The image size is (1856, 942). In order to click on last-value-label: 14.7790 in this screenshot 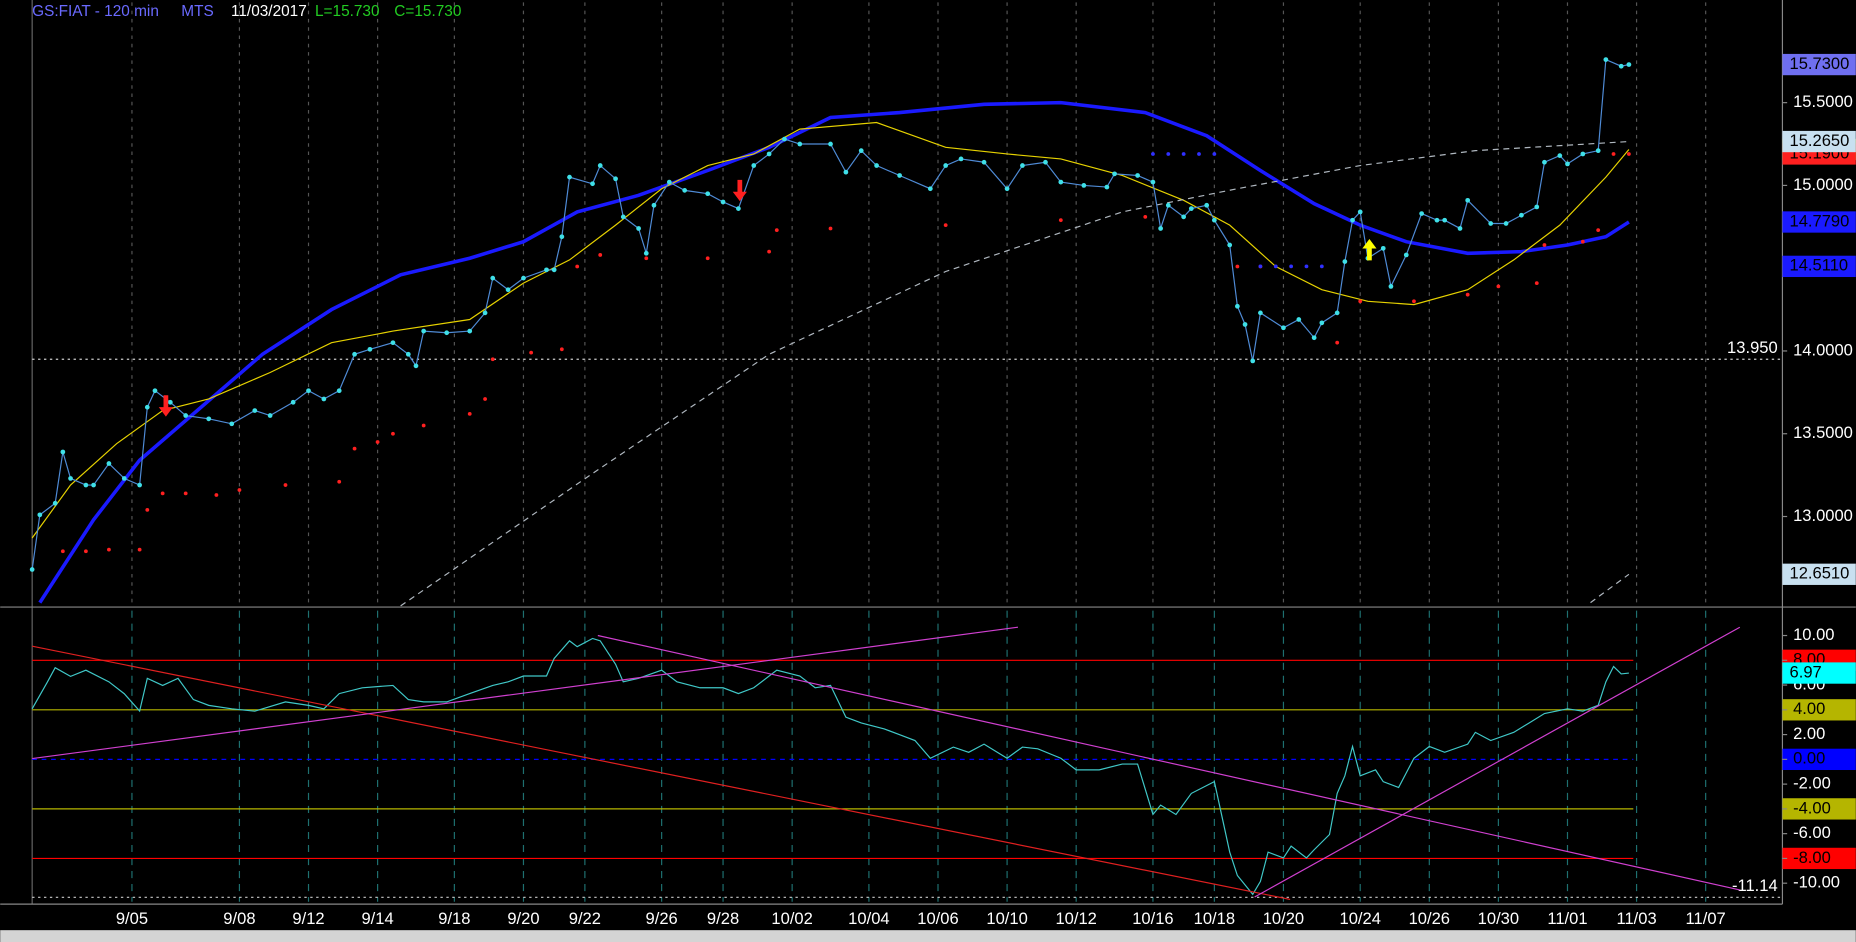, I will do `click(1820, 220)`.